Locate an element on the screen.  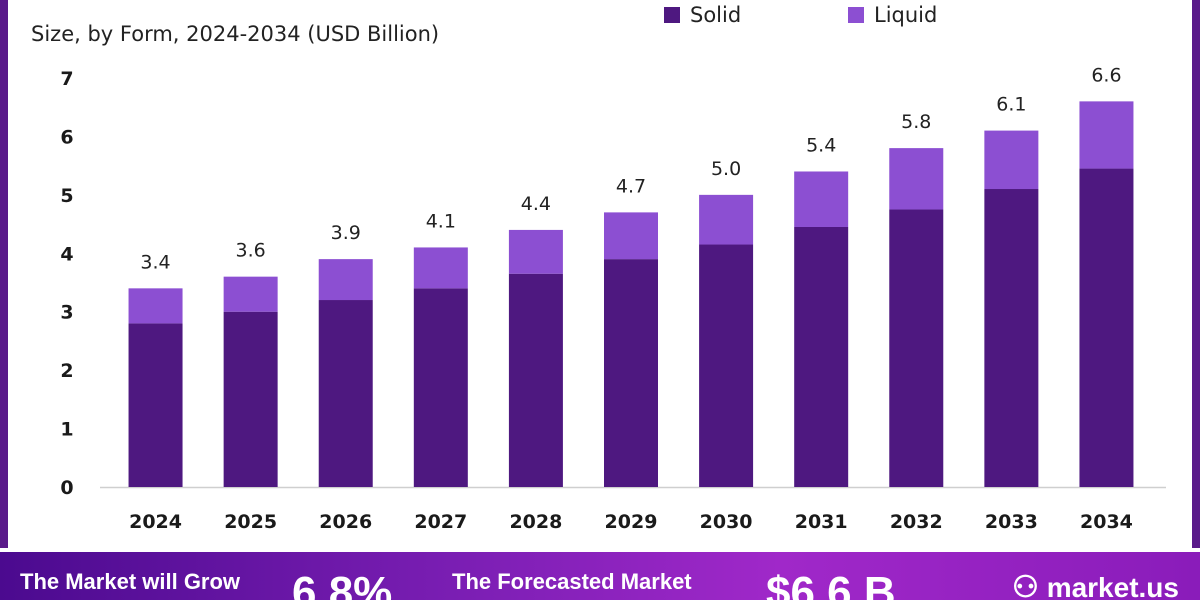
market-us-logo-text: market.us is located at coordinates (1112, 586).